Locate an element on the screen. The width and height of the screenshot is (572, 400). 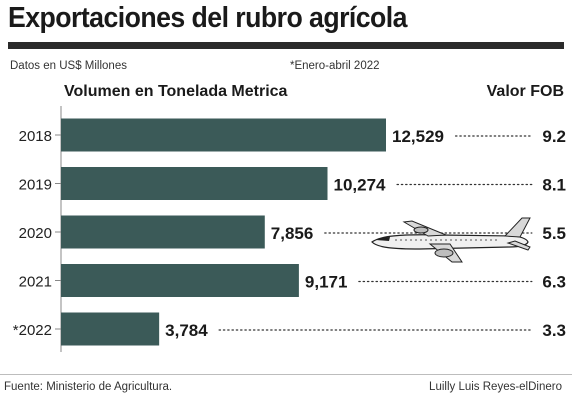
fob-label: 5.5 is located at coordinates (554, 233).